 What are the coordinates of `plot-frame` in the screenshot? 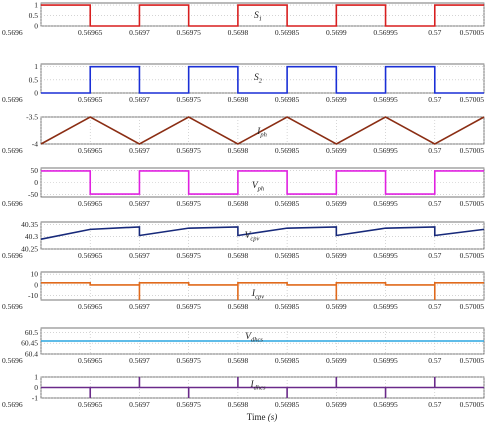 It's located at (262, 130).